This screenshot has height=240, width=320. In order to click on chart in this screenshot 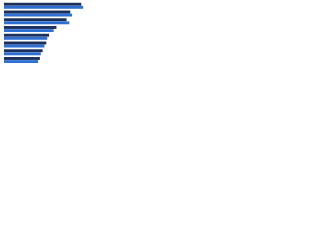, I will do `click(44, 33)`.